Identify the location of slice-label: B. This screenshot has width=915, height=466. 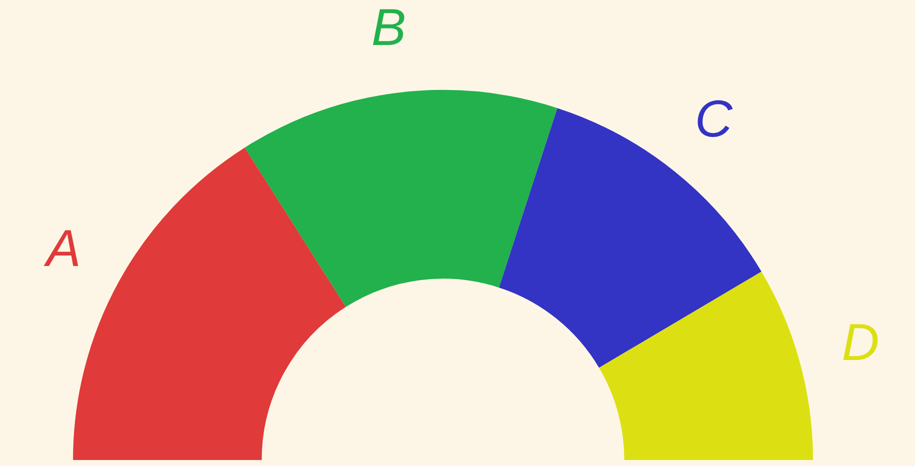
(388, 28).